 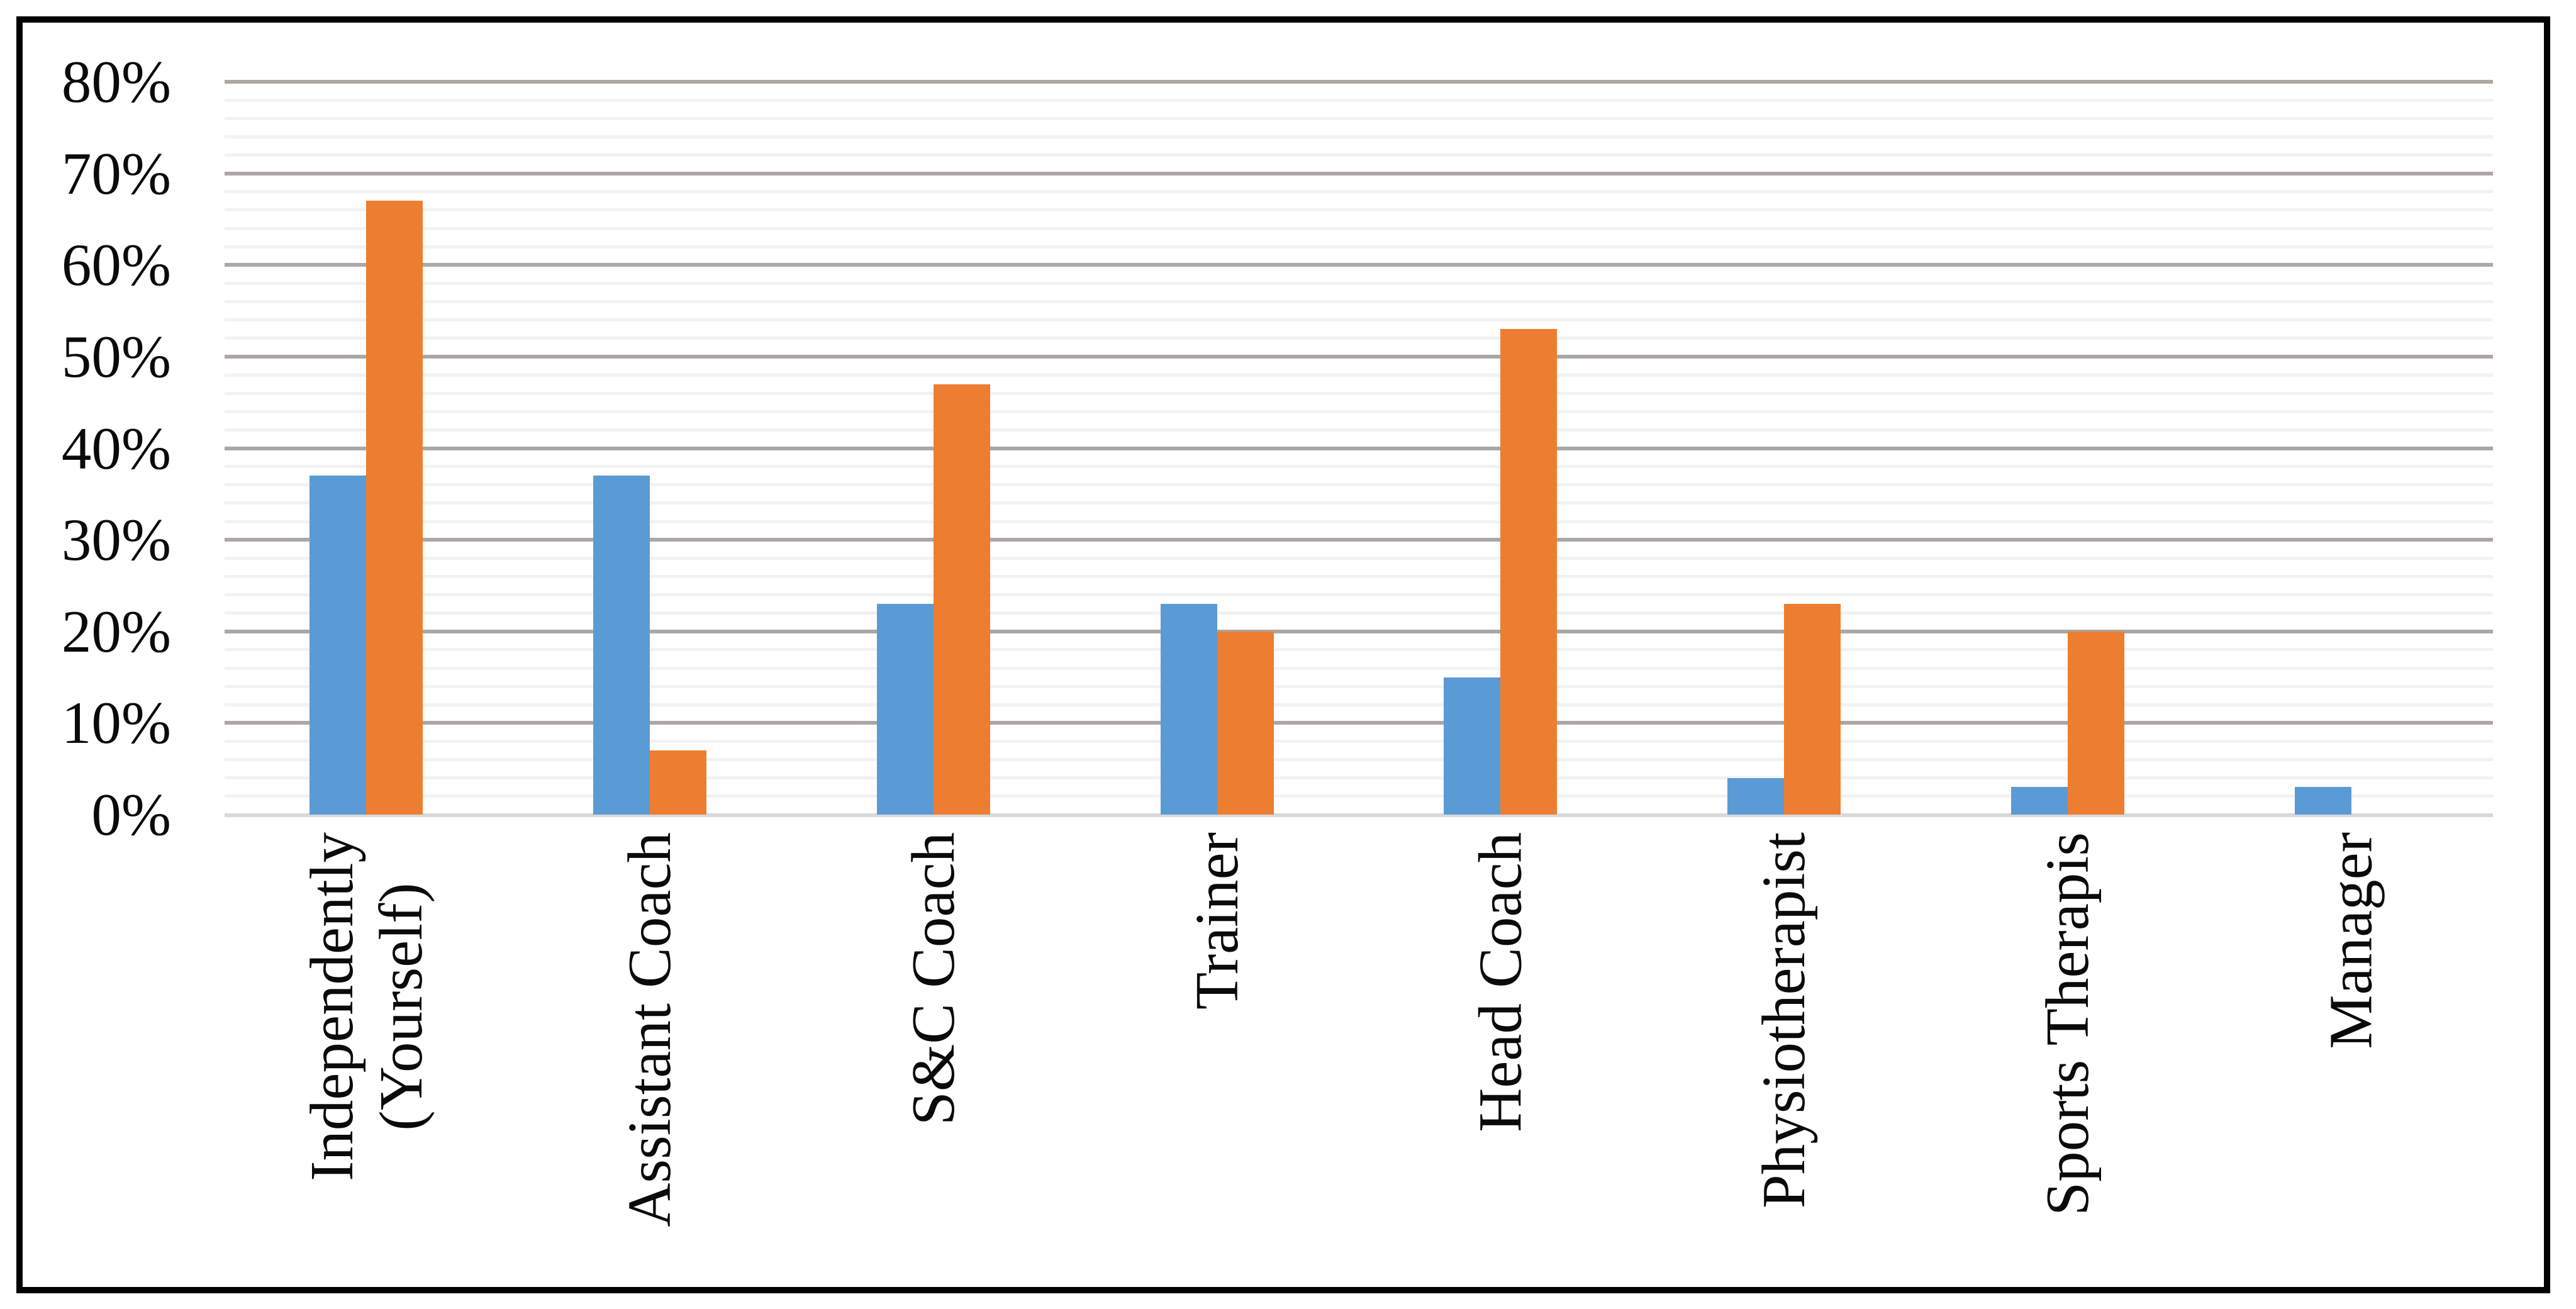 I want to click on category-label-6: Sports Therapis, so click(x=2067, y=1024).